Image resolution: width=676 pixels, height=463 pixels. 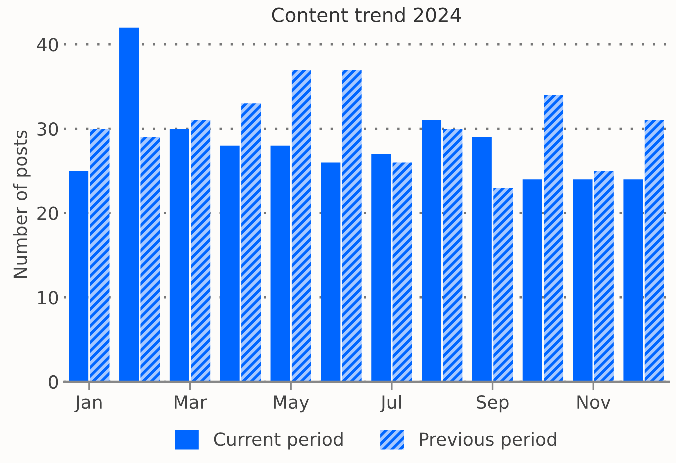 What do you see at coordinates (492, 404) in the screenshot?
I see `x-tick-label: Sep` at bounding box center [492, 404].